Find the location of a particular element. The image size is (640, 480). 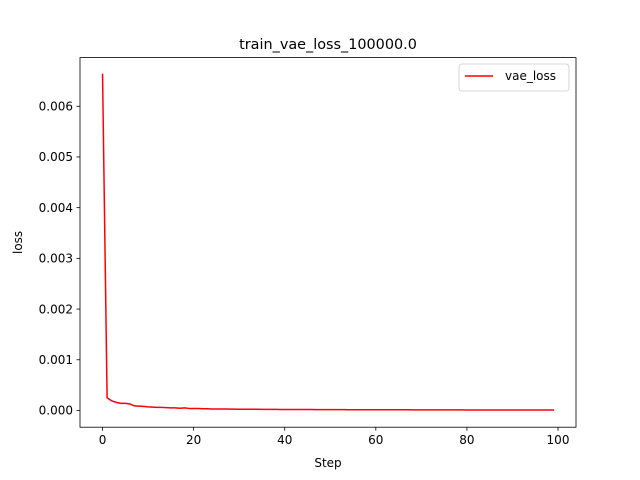

chart-title: train_vae_loss_100000.0 is located at coordinates (328, 45).